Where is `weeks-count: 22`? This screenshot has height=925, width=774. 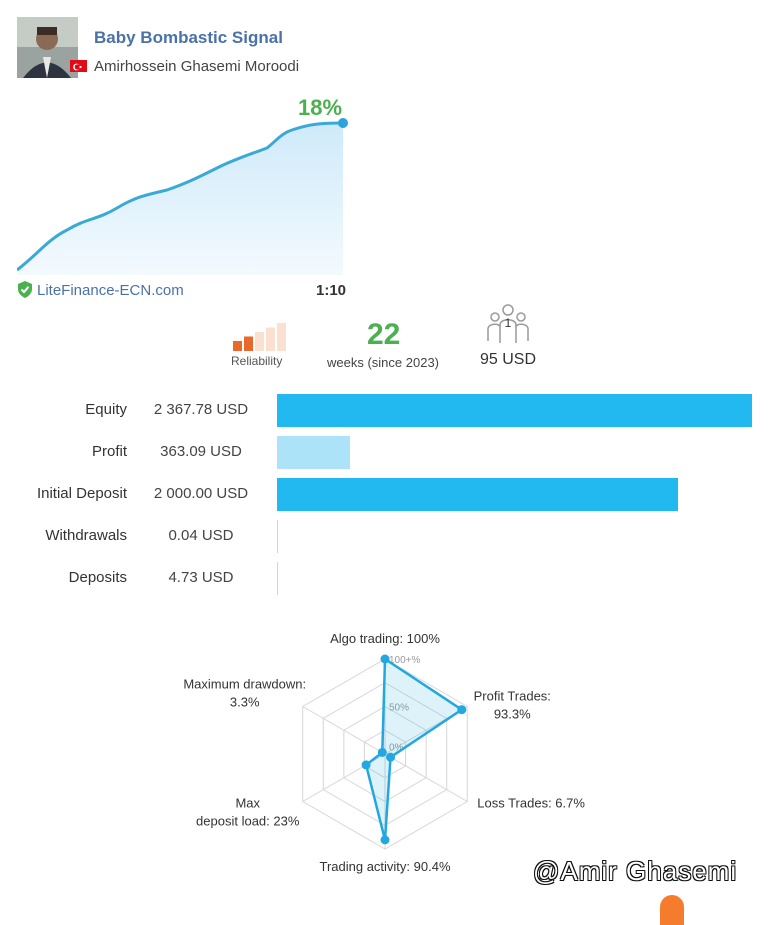 weeks-count: 22 is located at coordinates (384, 334).